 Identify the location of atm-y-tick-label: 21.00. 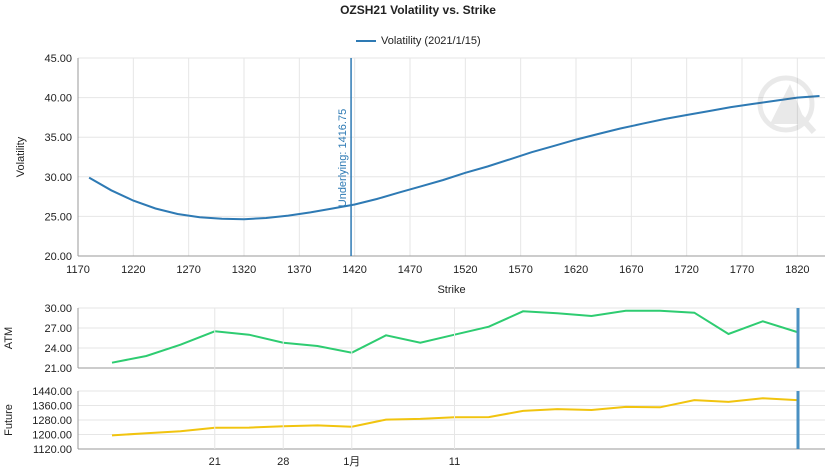
(58, 369).